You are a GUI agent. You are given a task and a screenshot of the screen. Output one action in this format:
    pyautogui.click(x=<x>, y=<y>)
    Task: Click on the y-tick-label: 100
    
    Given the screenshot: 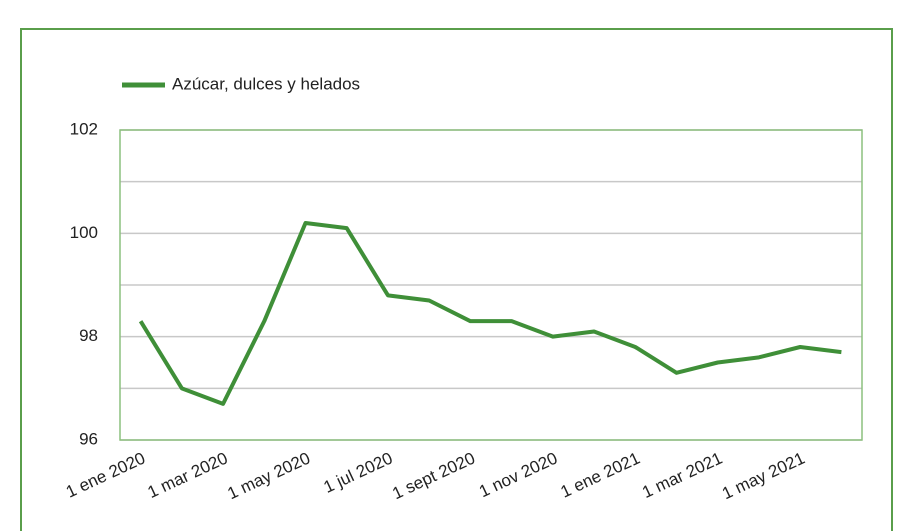 What is the action you would take?
    pyautogui.click(x=84, y=232)
    